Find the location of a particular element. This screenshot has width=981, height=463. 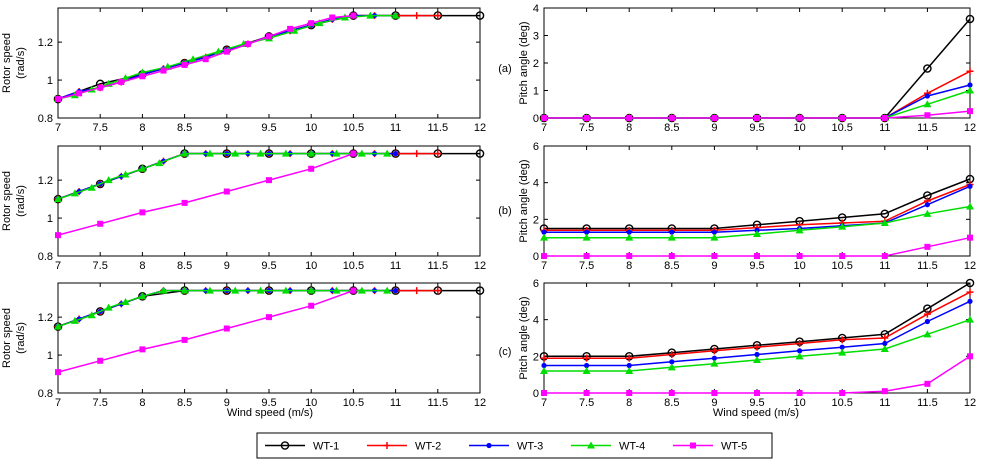

x-axis-label-left: Wind speed (m/s) is located at coordinates (270, 413).